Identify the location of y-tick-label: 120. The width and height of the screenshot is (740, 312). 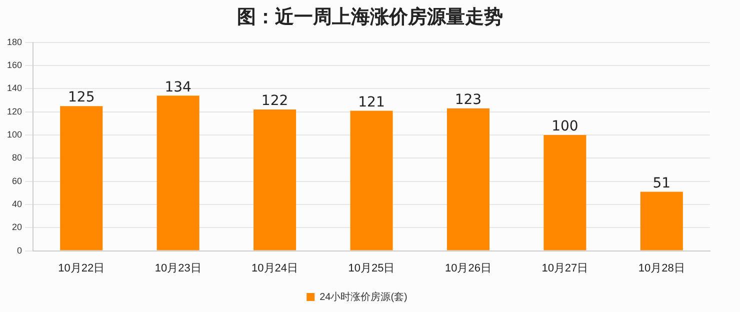
(14, 111).